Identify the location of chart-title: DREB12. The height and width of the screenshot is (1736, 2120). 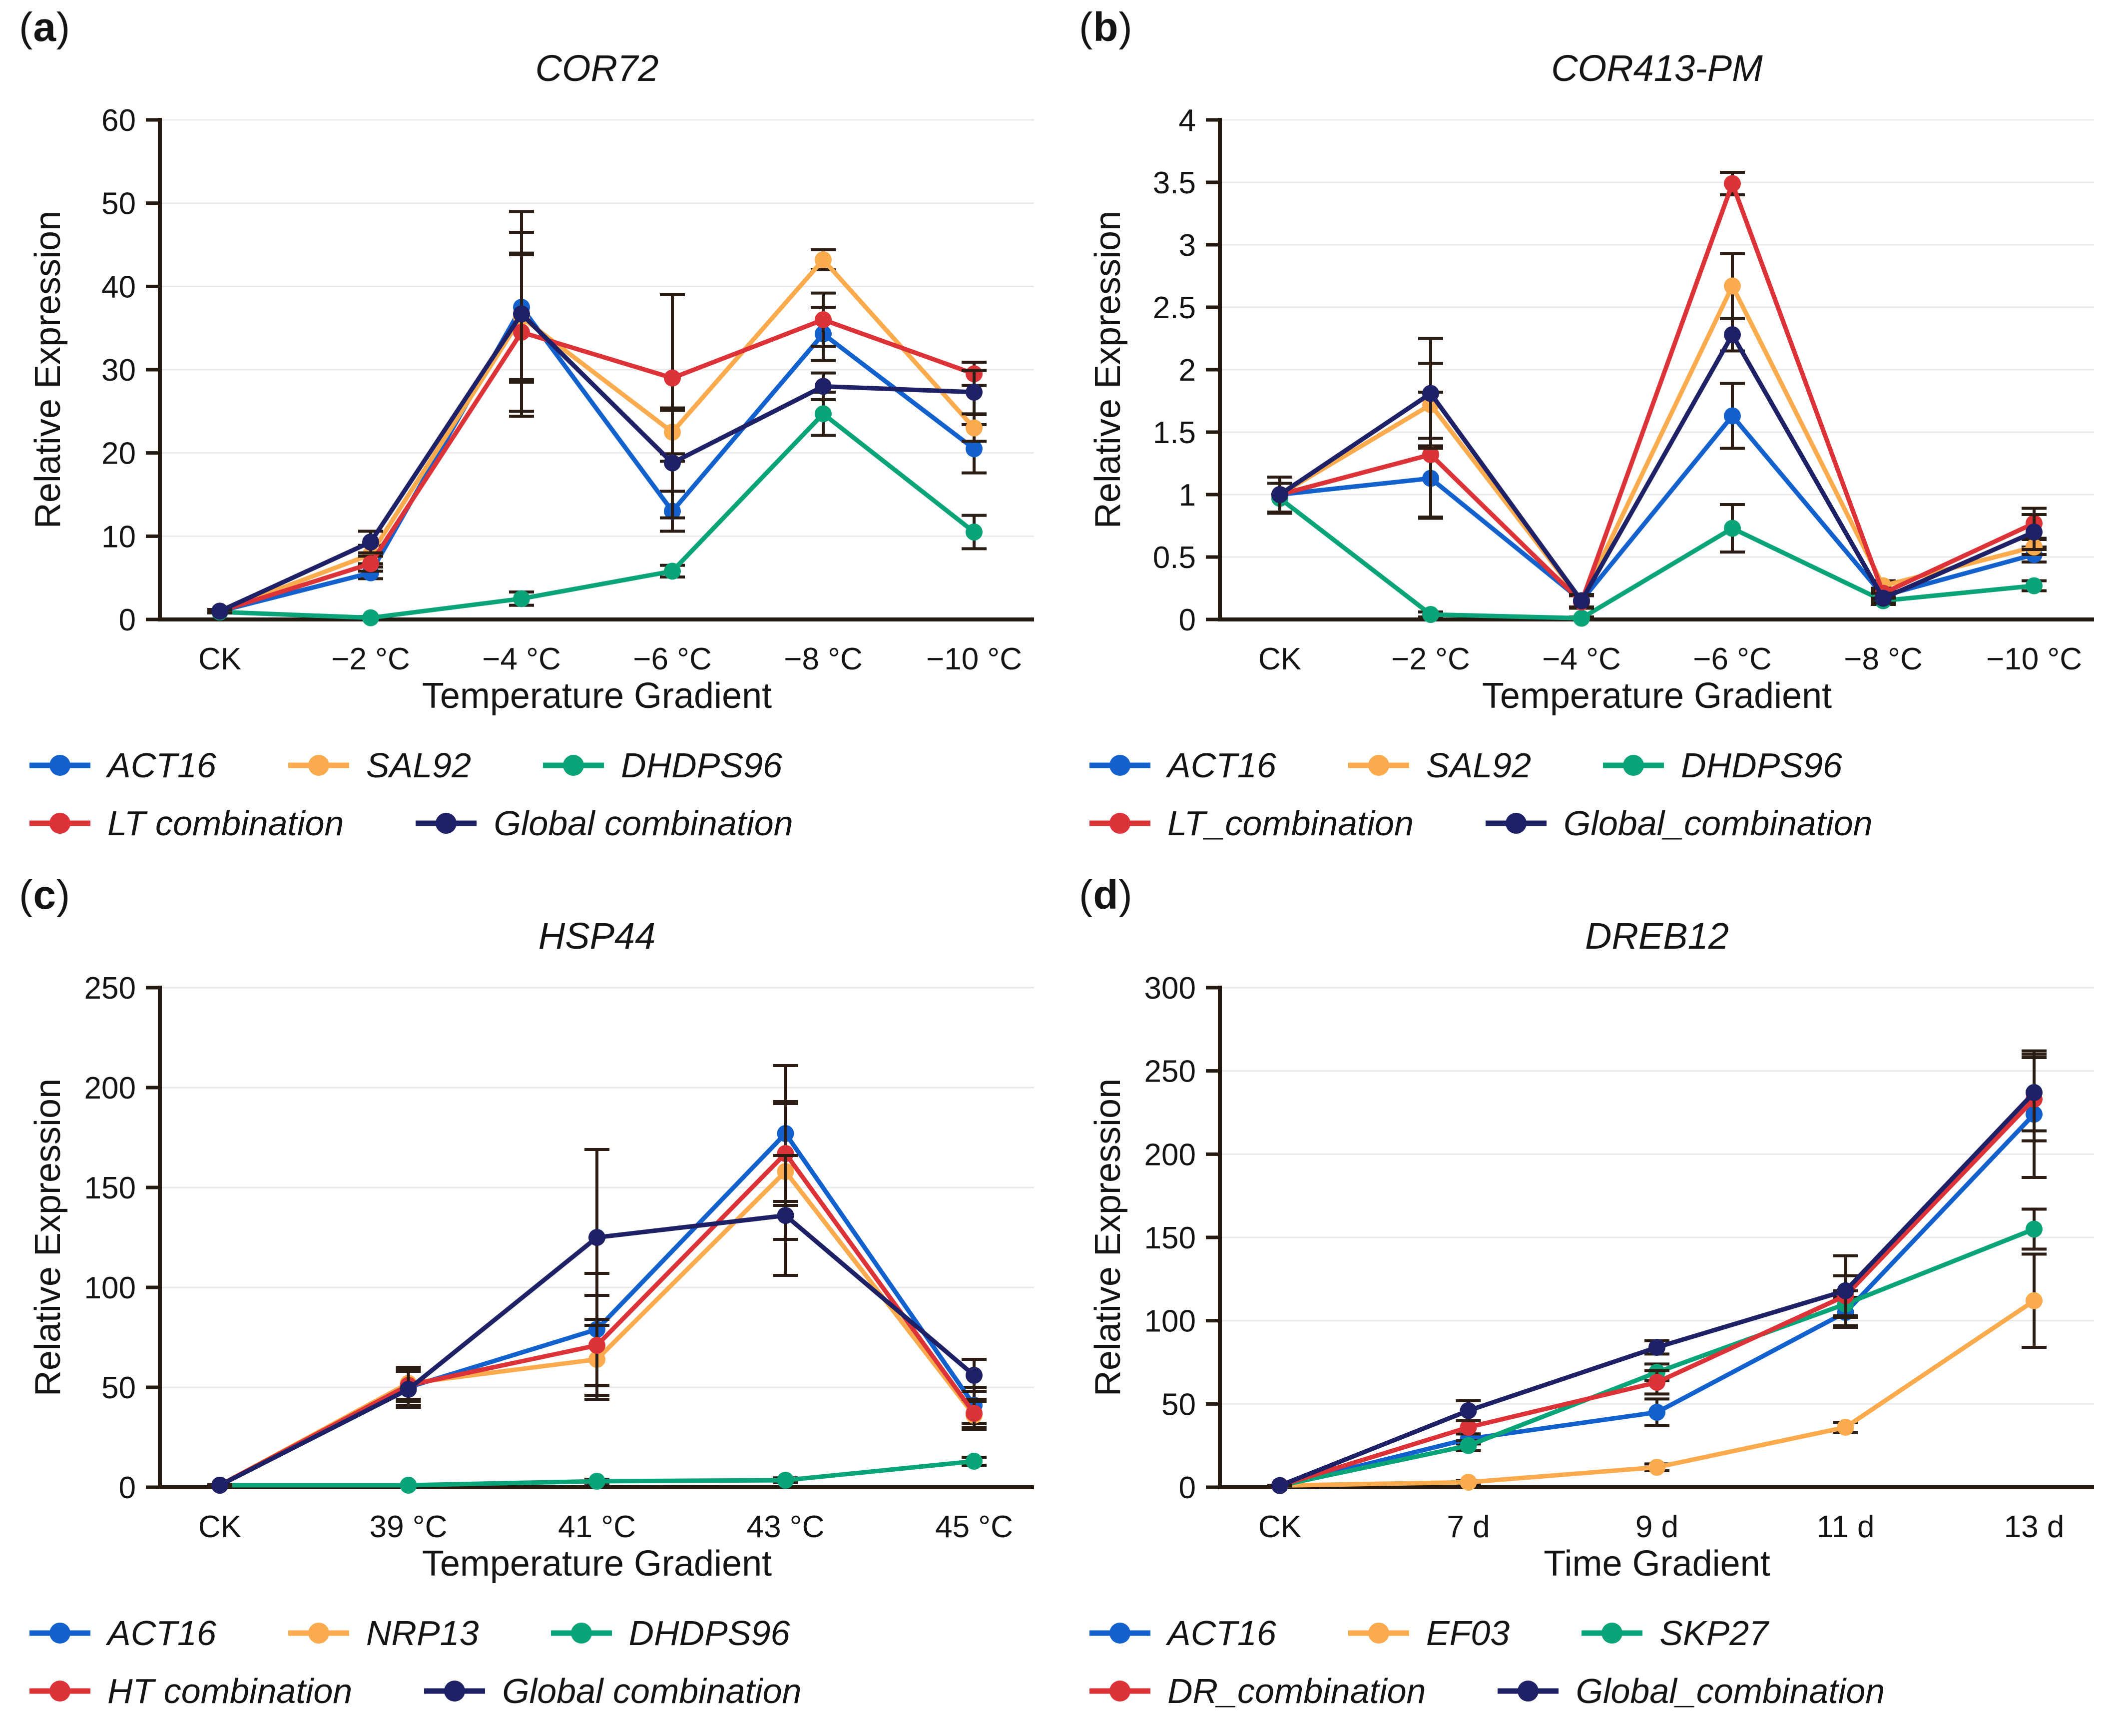
(1657, 936).